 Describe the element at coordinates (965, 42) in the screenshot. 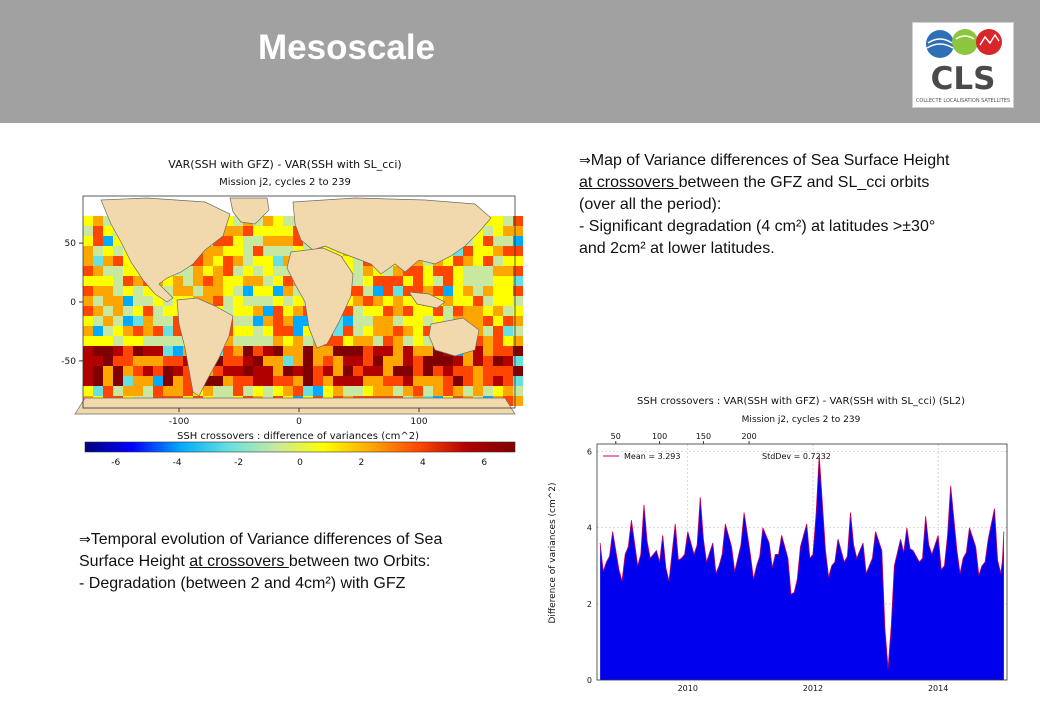

I see `logo-green-globe` at that location.